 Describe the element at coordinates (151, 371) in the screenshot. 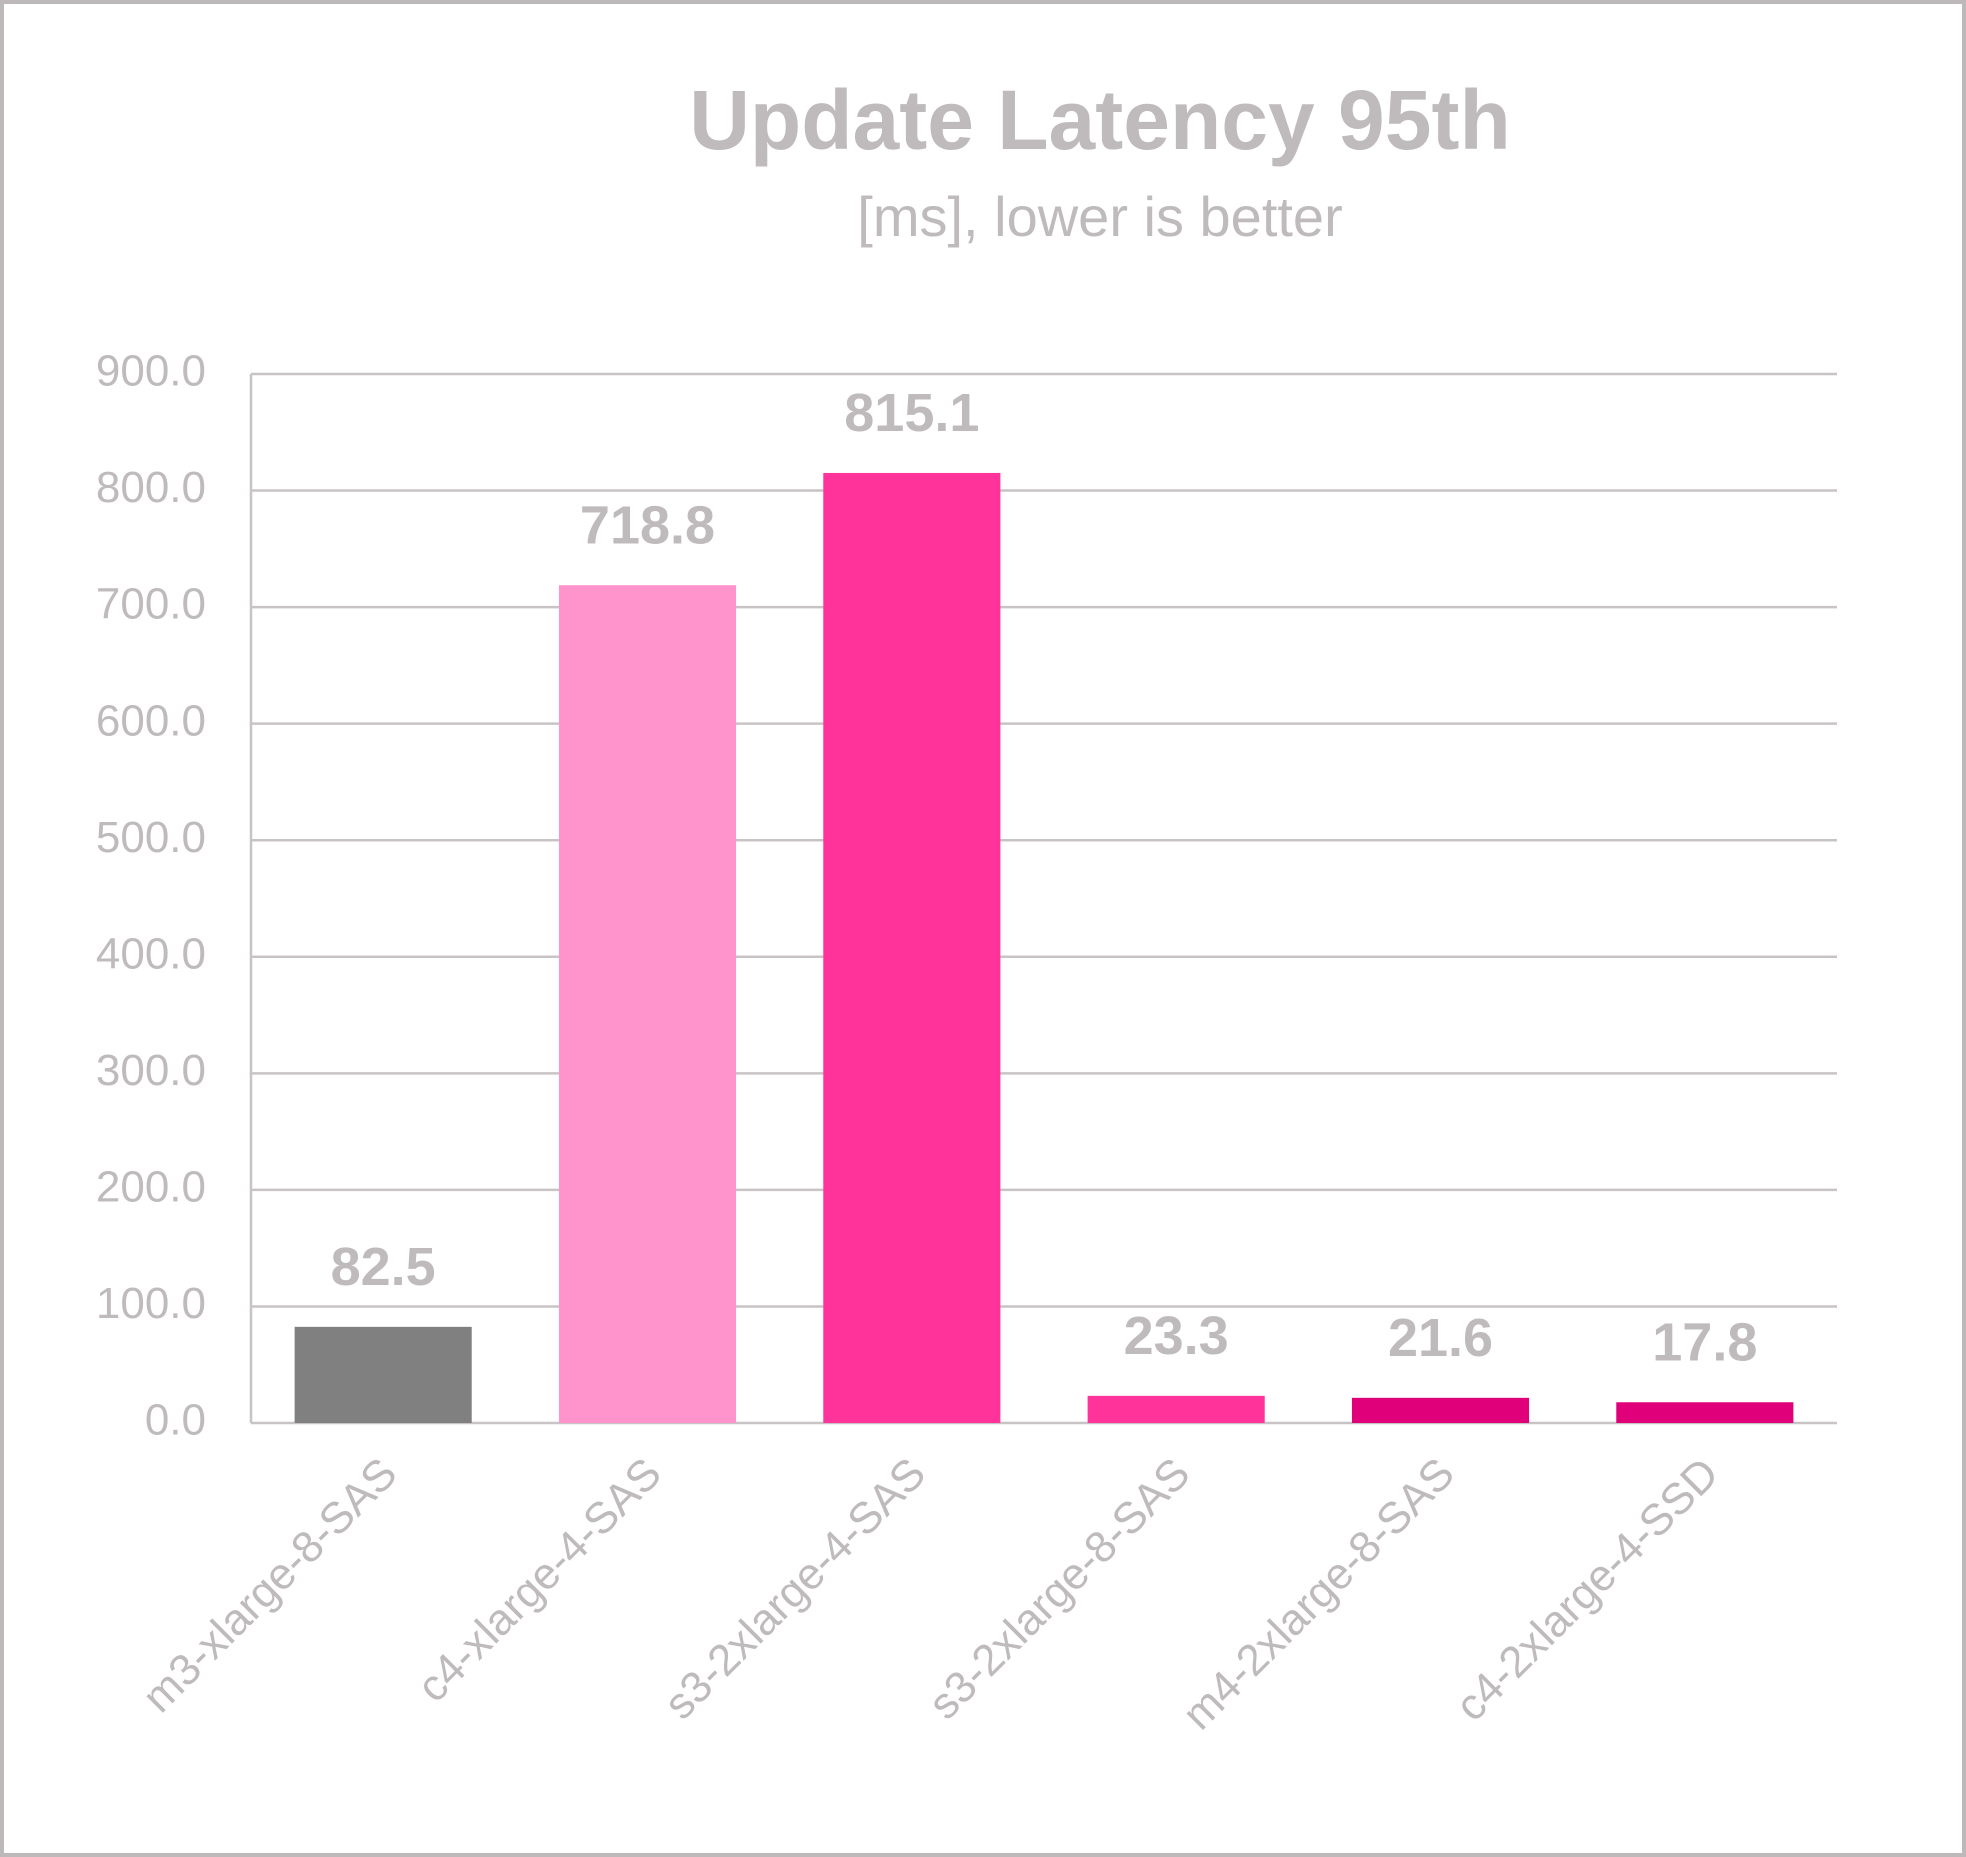

I see `y-tick-label: 900.0` at that location.